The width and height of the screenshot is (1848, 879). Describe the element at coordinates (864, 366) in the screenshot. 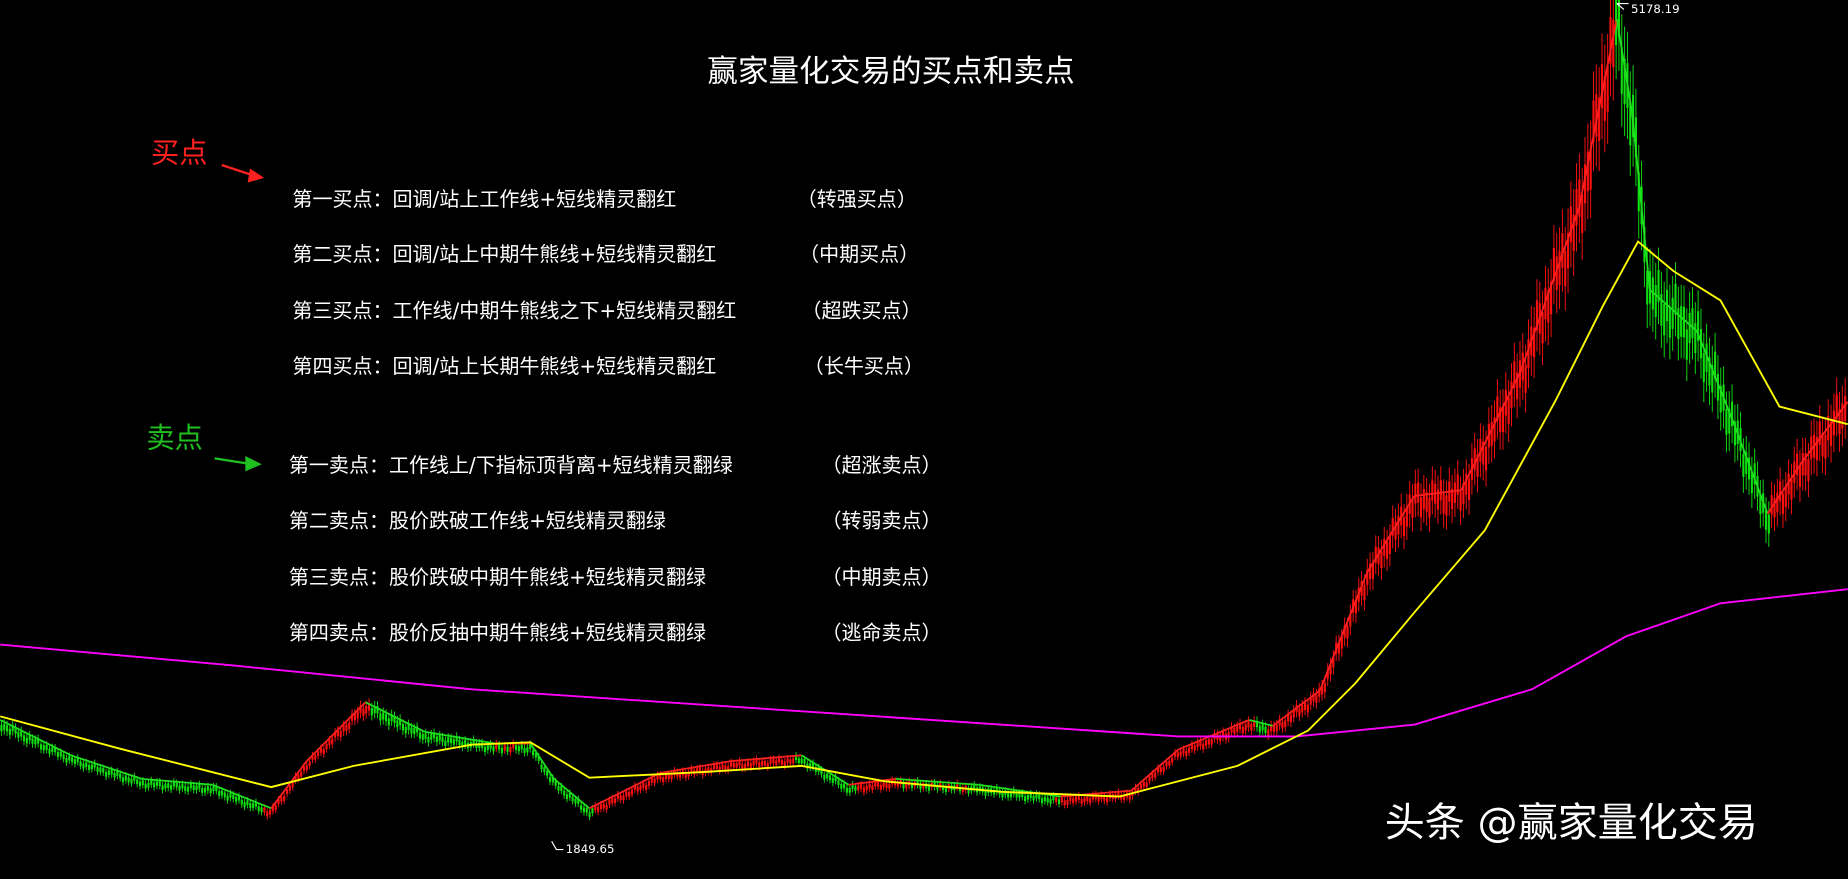

I see `buy-point-tag: （长牛买点）` at that location.